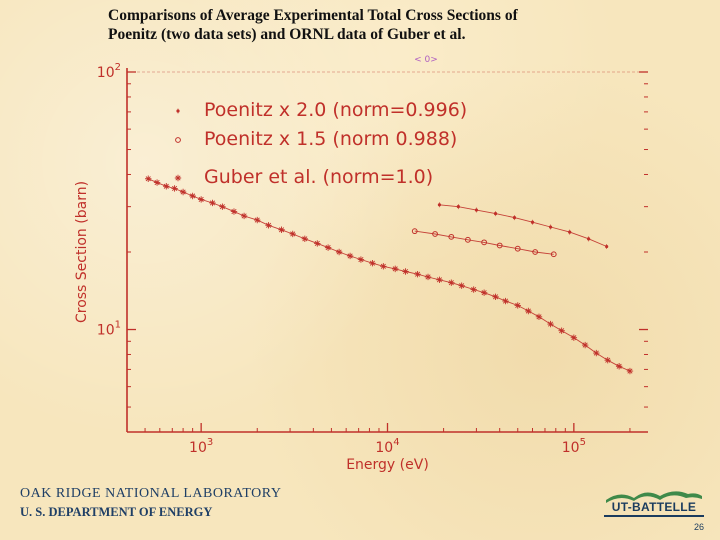  Describe the element at coordinates (318, 177) in the screenshot. I see `legend-label-3: Guber et al. (norm=1.0)` at that location.